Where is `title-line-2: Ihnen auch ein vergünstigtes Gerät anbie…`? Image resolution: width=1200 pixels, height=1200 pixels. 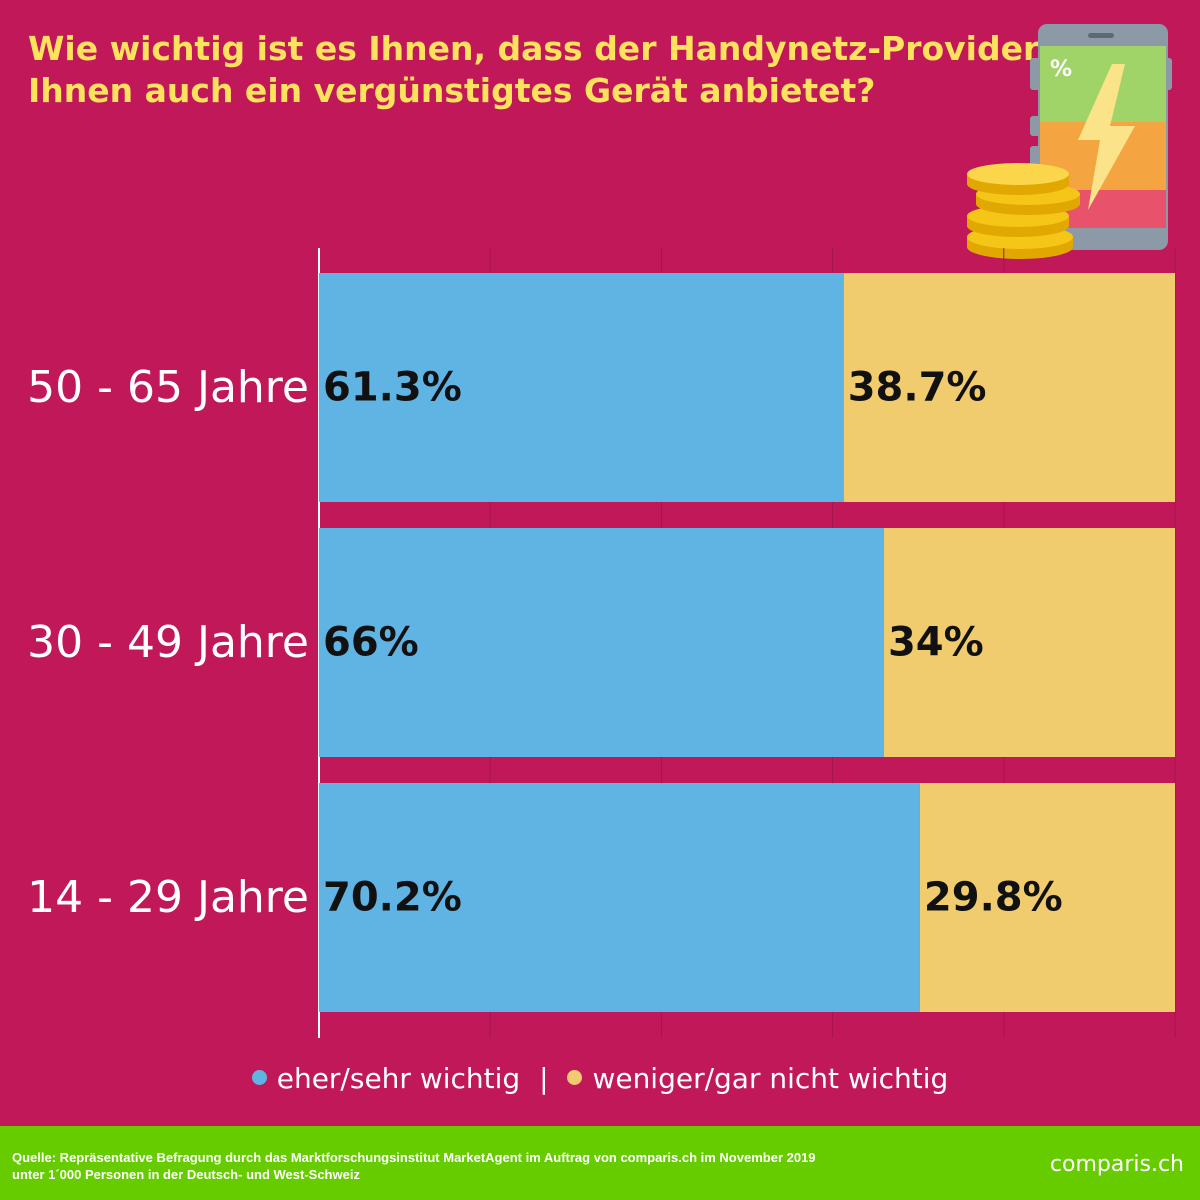 title-line-2: Ihnen auch ein vergünstigtes Gerät anbie… is located at coordinates (452, 90).